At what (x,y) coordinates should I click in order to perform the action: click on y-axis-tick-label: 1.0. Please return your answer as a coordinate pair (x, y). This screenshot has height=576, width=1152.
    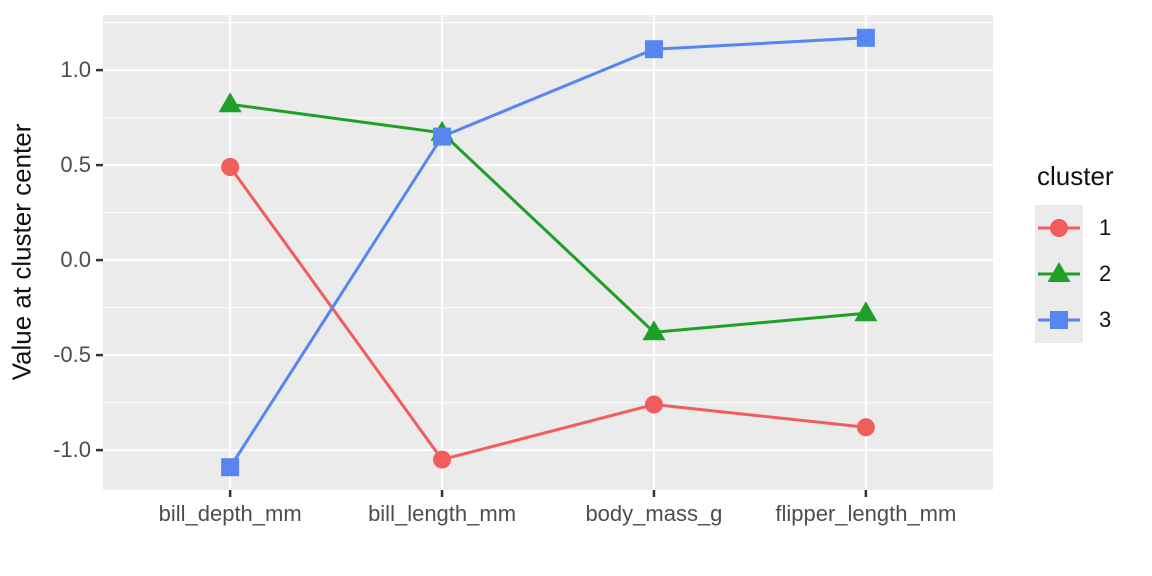
    Looking at the image, I should click on (75, 70).